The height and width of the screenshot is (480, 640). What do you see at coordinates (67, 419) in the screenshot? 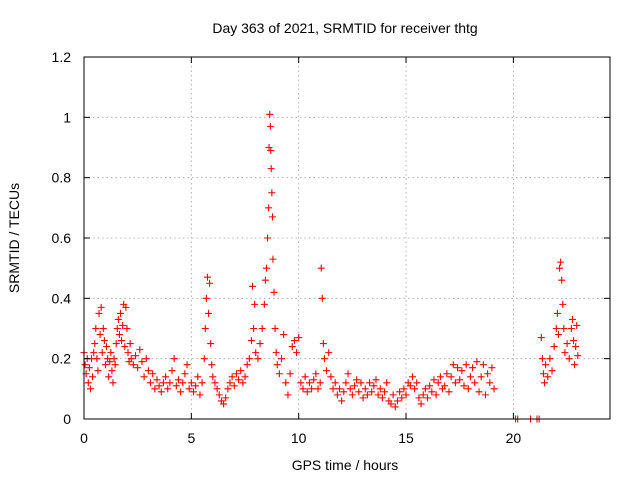
I see `y-tick-label: 0` at bounding box center [67, 419].